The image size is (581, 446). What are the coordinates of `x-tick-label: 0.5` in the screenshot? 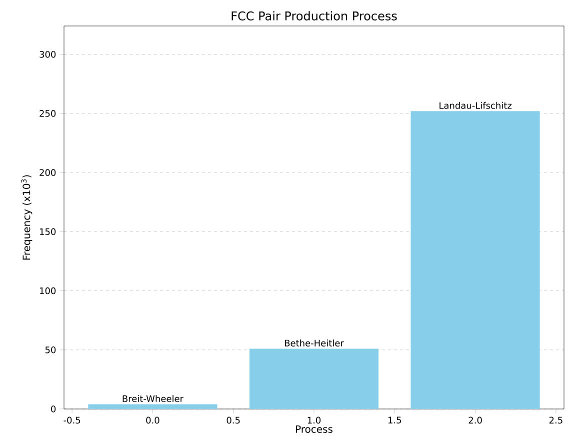 It's located at (233, 420).